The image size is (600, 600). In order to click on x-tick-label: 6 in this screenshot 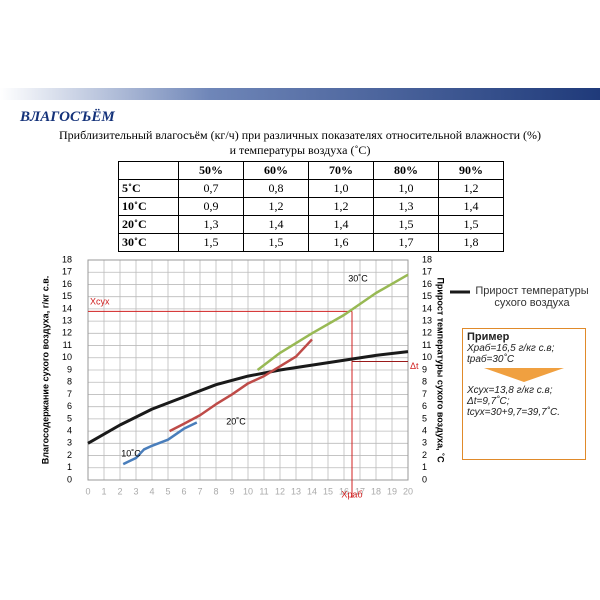, I will do `click(183, 491)`.